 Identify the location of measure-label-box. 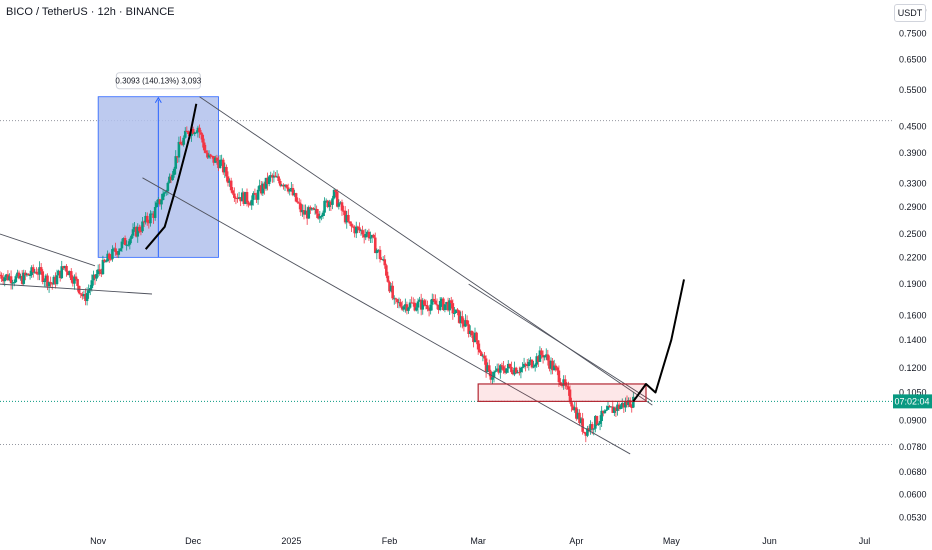
(158, 81).